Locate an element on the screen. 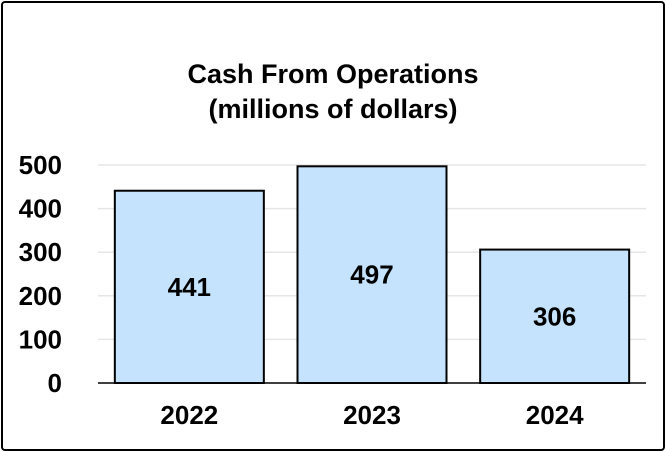 The height and width of the screenshot is (452, 666). data-label: 497 is located at coordinates (371, 275).